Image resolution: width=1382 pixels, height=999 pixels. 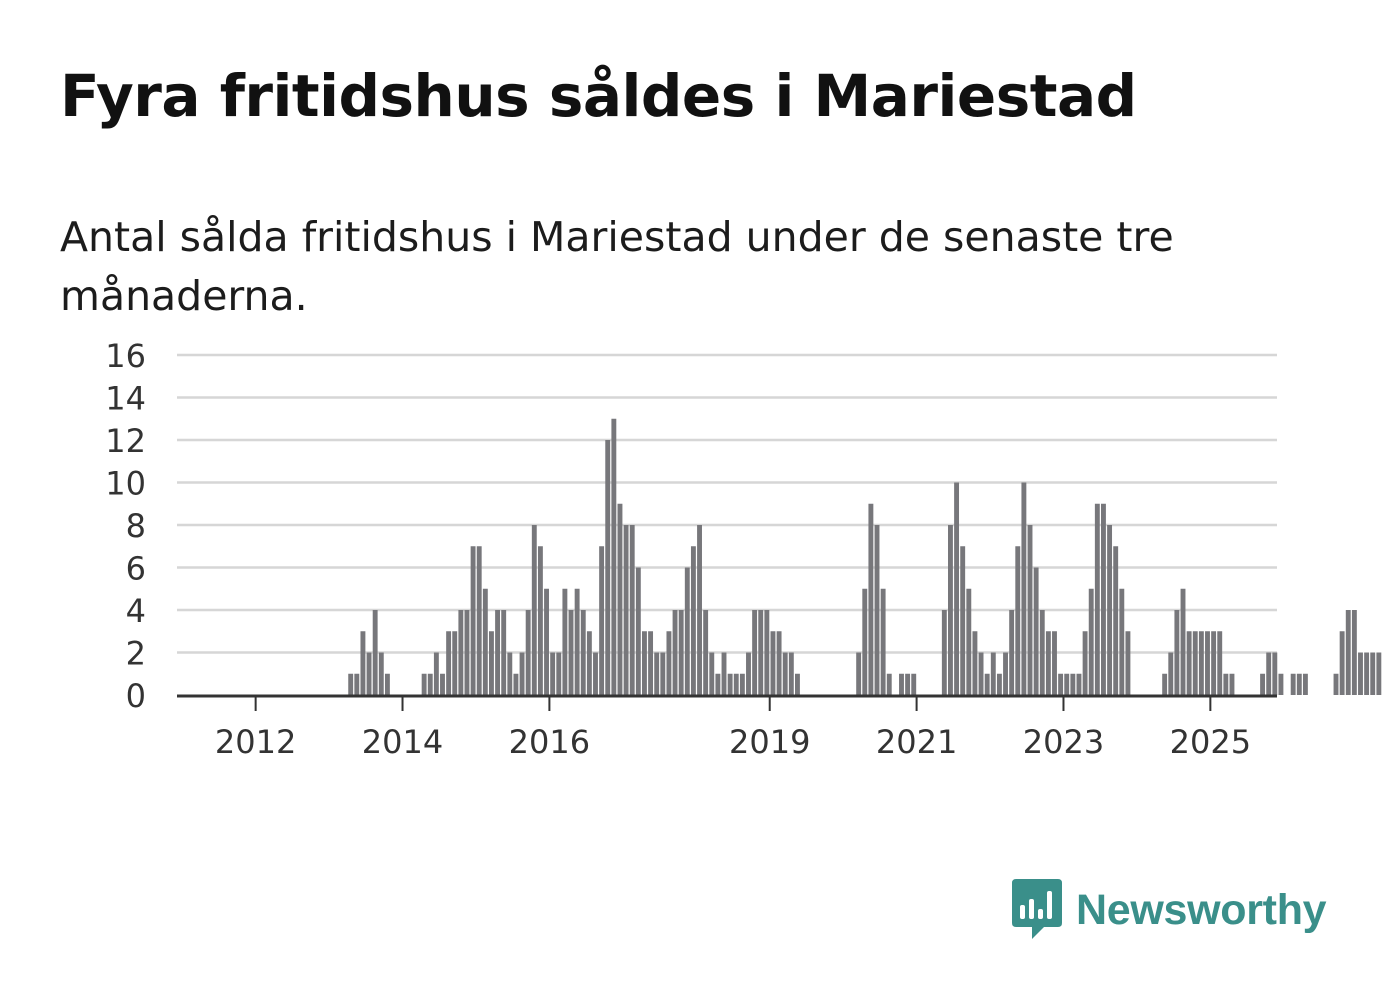 I want to click on y-tick-label: 16, so click(x=125, y=356).